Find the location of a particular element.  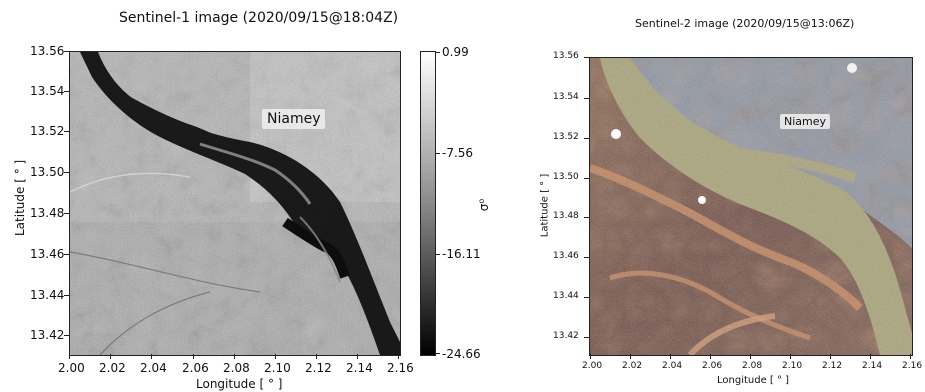

left-ytick: 13.48 is located at coordinates (47, 213).